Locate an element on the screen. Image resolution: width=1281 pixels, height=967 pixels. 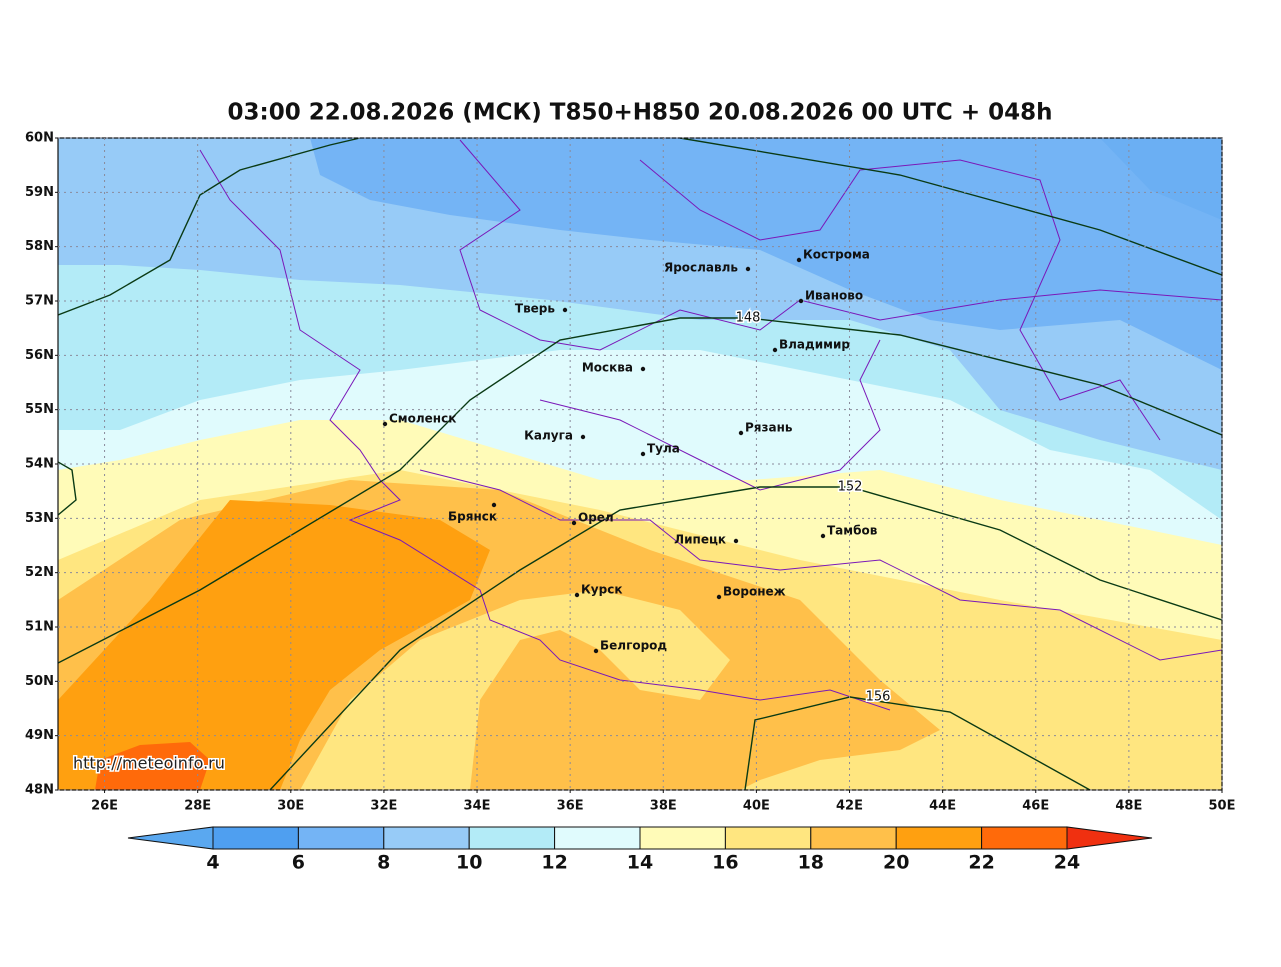
lat-tick-label: 49N is located at coordinates (39, 735).